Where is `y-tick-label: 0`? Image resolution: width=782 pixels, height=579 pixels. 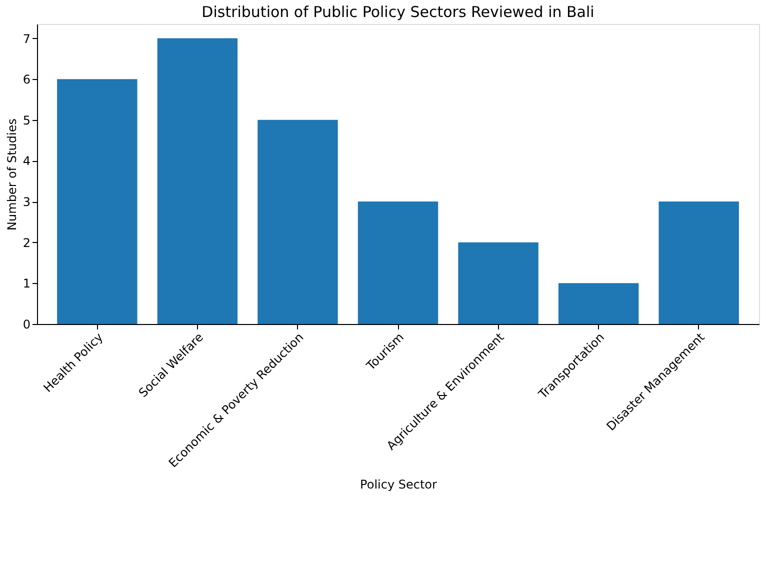 y-tick-label: 0 is located at coordinates (26, 325).